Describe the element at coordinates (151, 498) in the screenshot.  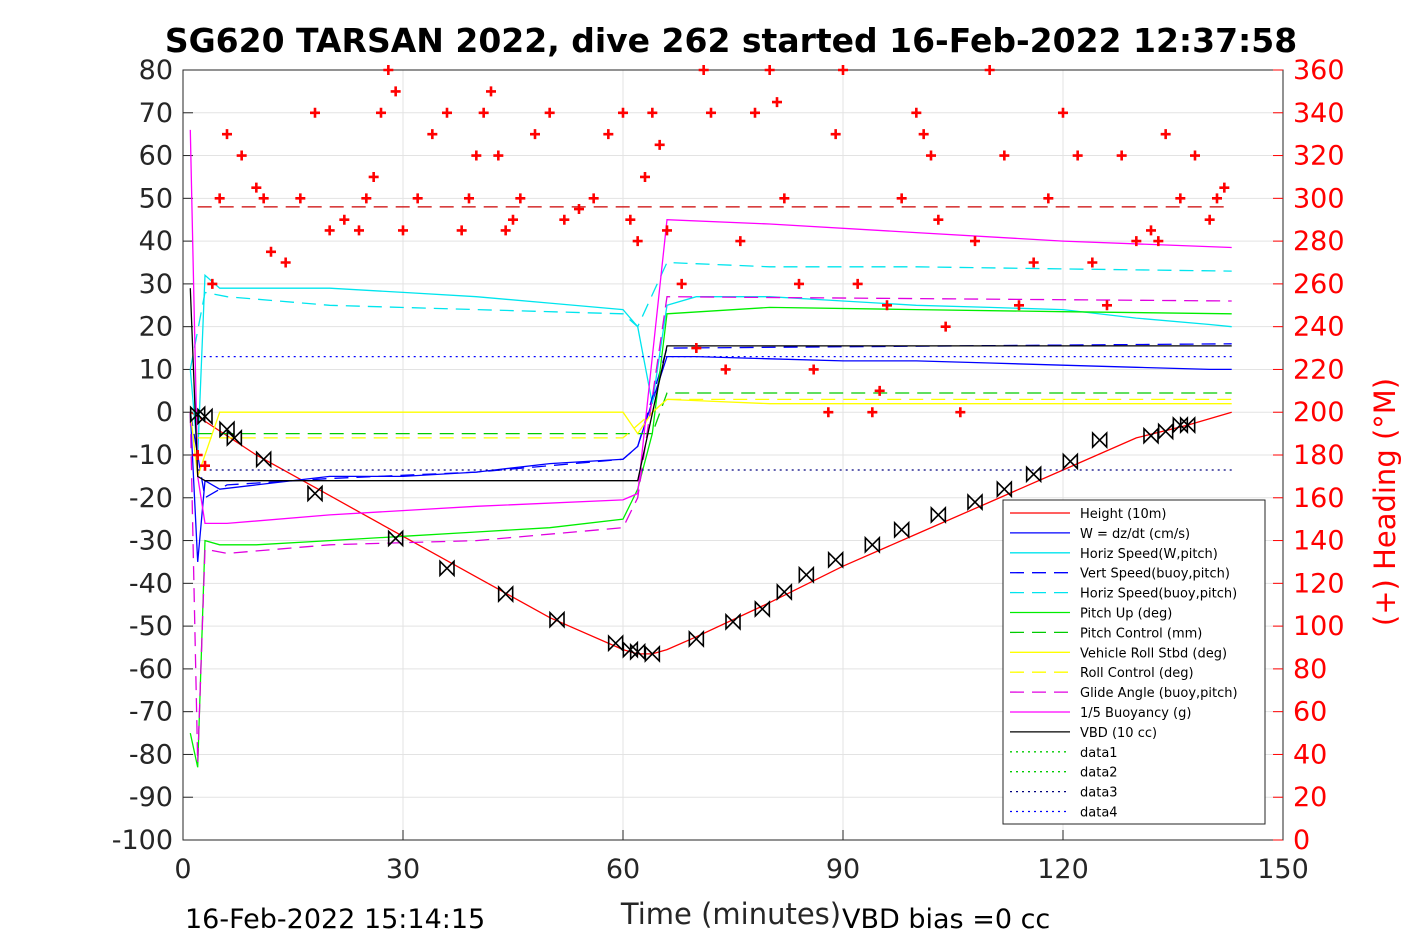
I see `tick-label-left: -20` at that location.